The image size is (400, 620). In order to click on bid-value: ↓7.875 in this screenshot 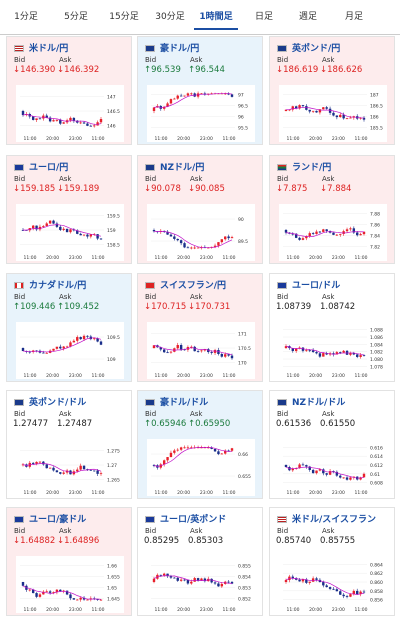, I will do `click(292, 189)`.